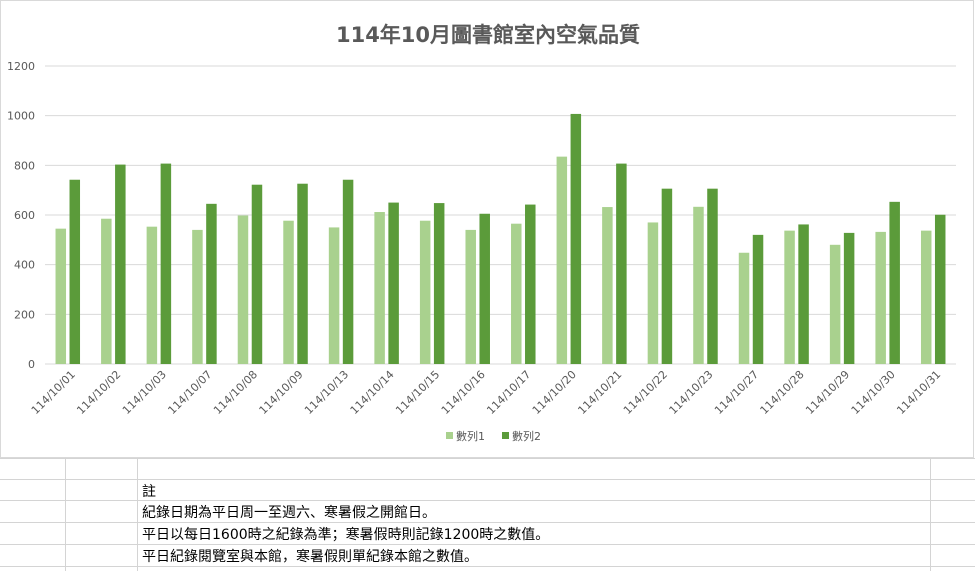  What do you see at coordinates (827, 392) in the screenshot?
I see `x-tick-label: 114/10/29` at bounding box center [827, 392].